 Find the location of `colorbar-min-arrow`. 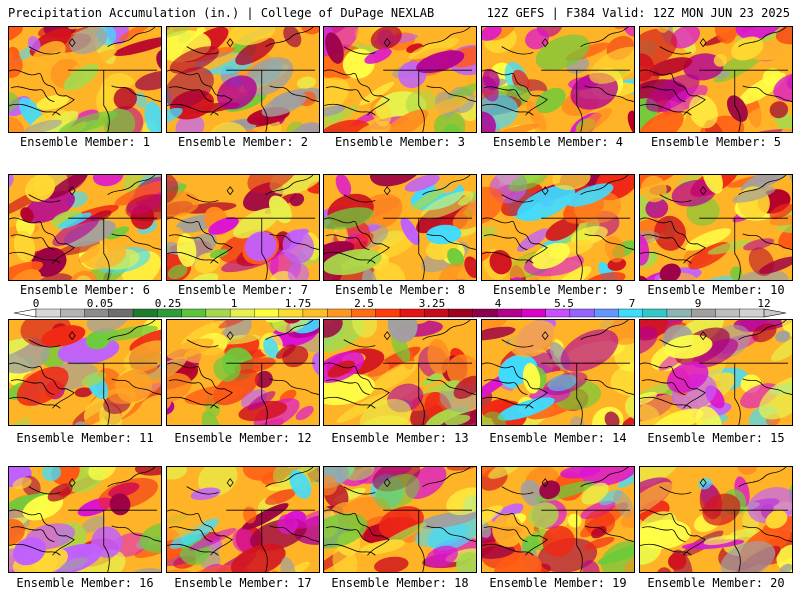

colorbar-min-arrow is located at coordinates (25, 313).